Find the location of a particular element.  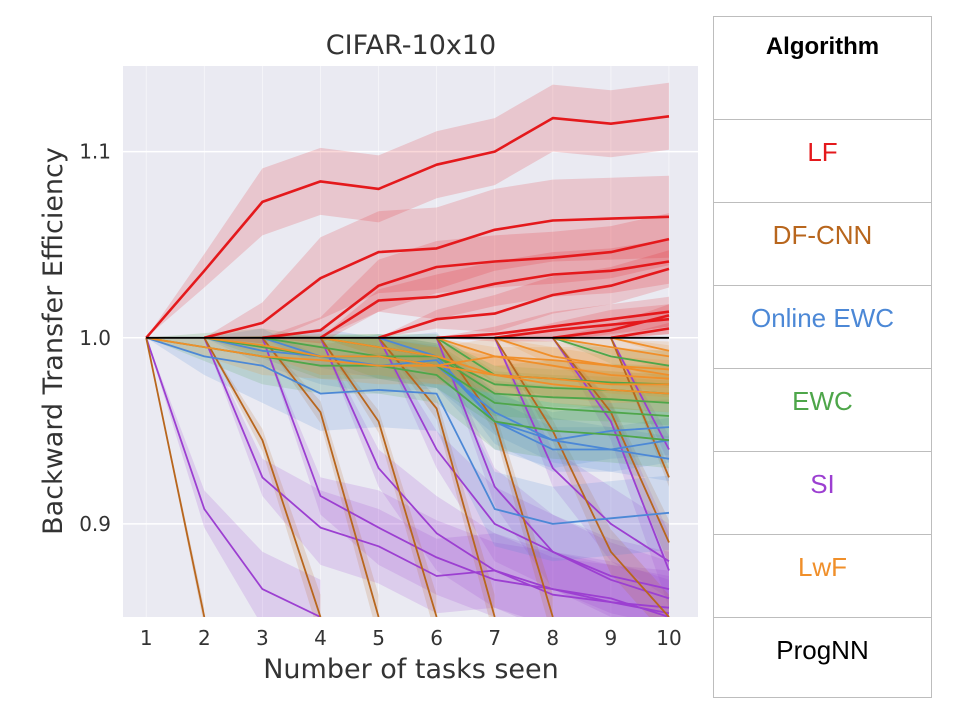

x-tick-label: 8 is located at coordinates (552, 638).